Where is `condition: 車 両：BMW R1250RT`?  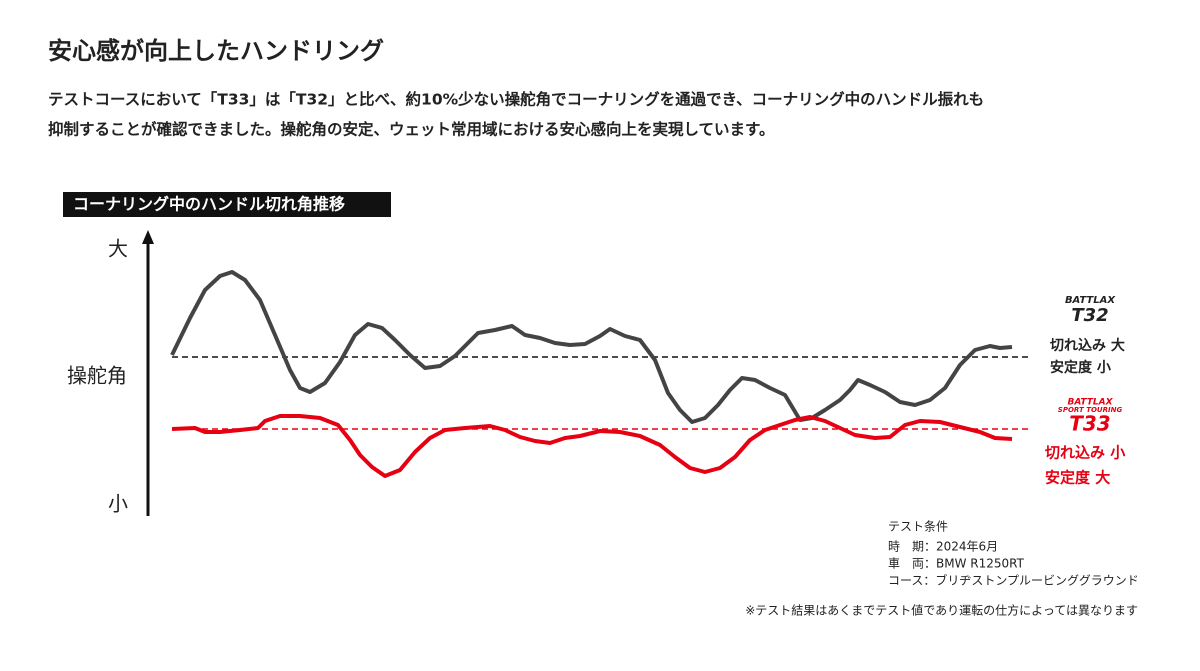 condition: 車 両：BMW R1250RT is located at coordinates (956, 564).